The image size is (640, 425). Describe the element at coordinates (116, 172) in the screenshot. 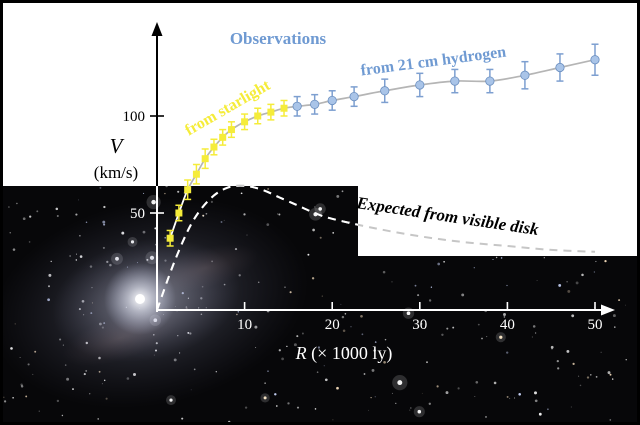

I see `y-axis-label-unit: (km/s)` at that location.